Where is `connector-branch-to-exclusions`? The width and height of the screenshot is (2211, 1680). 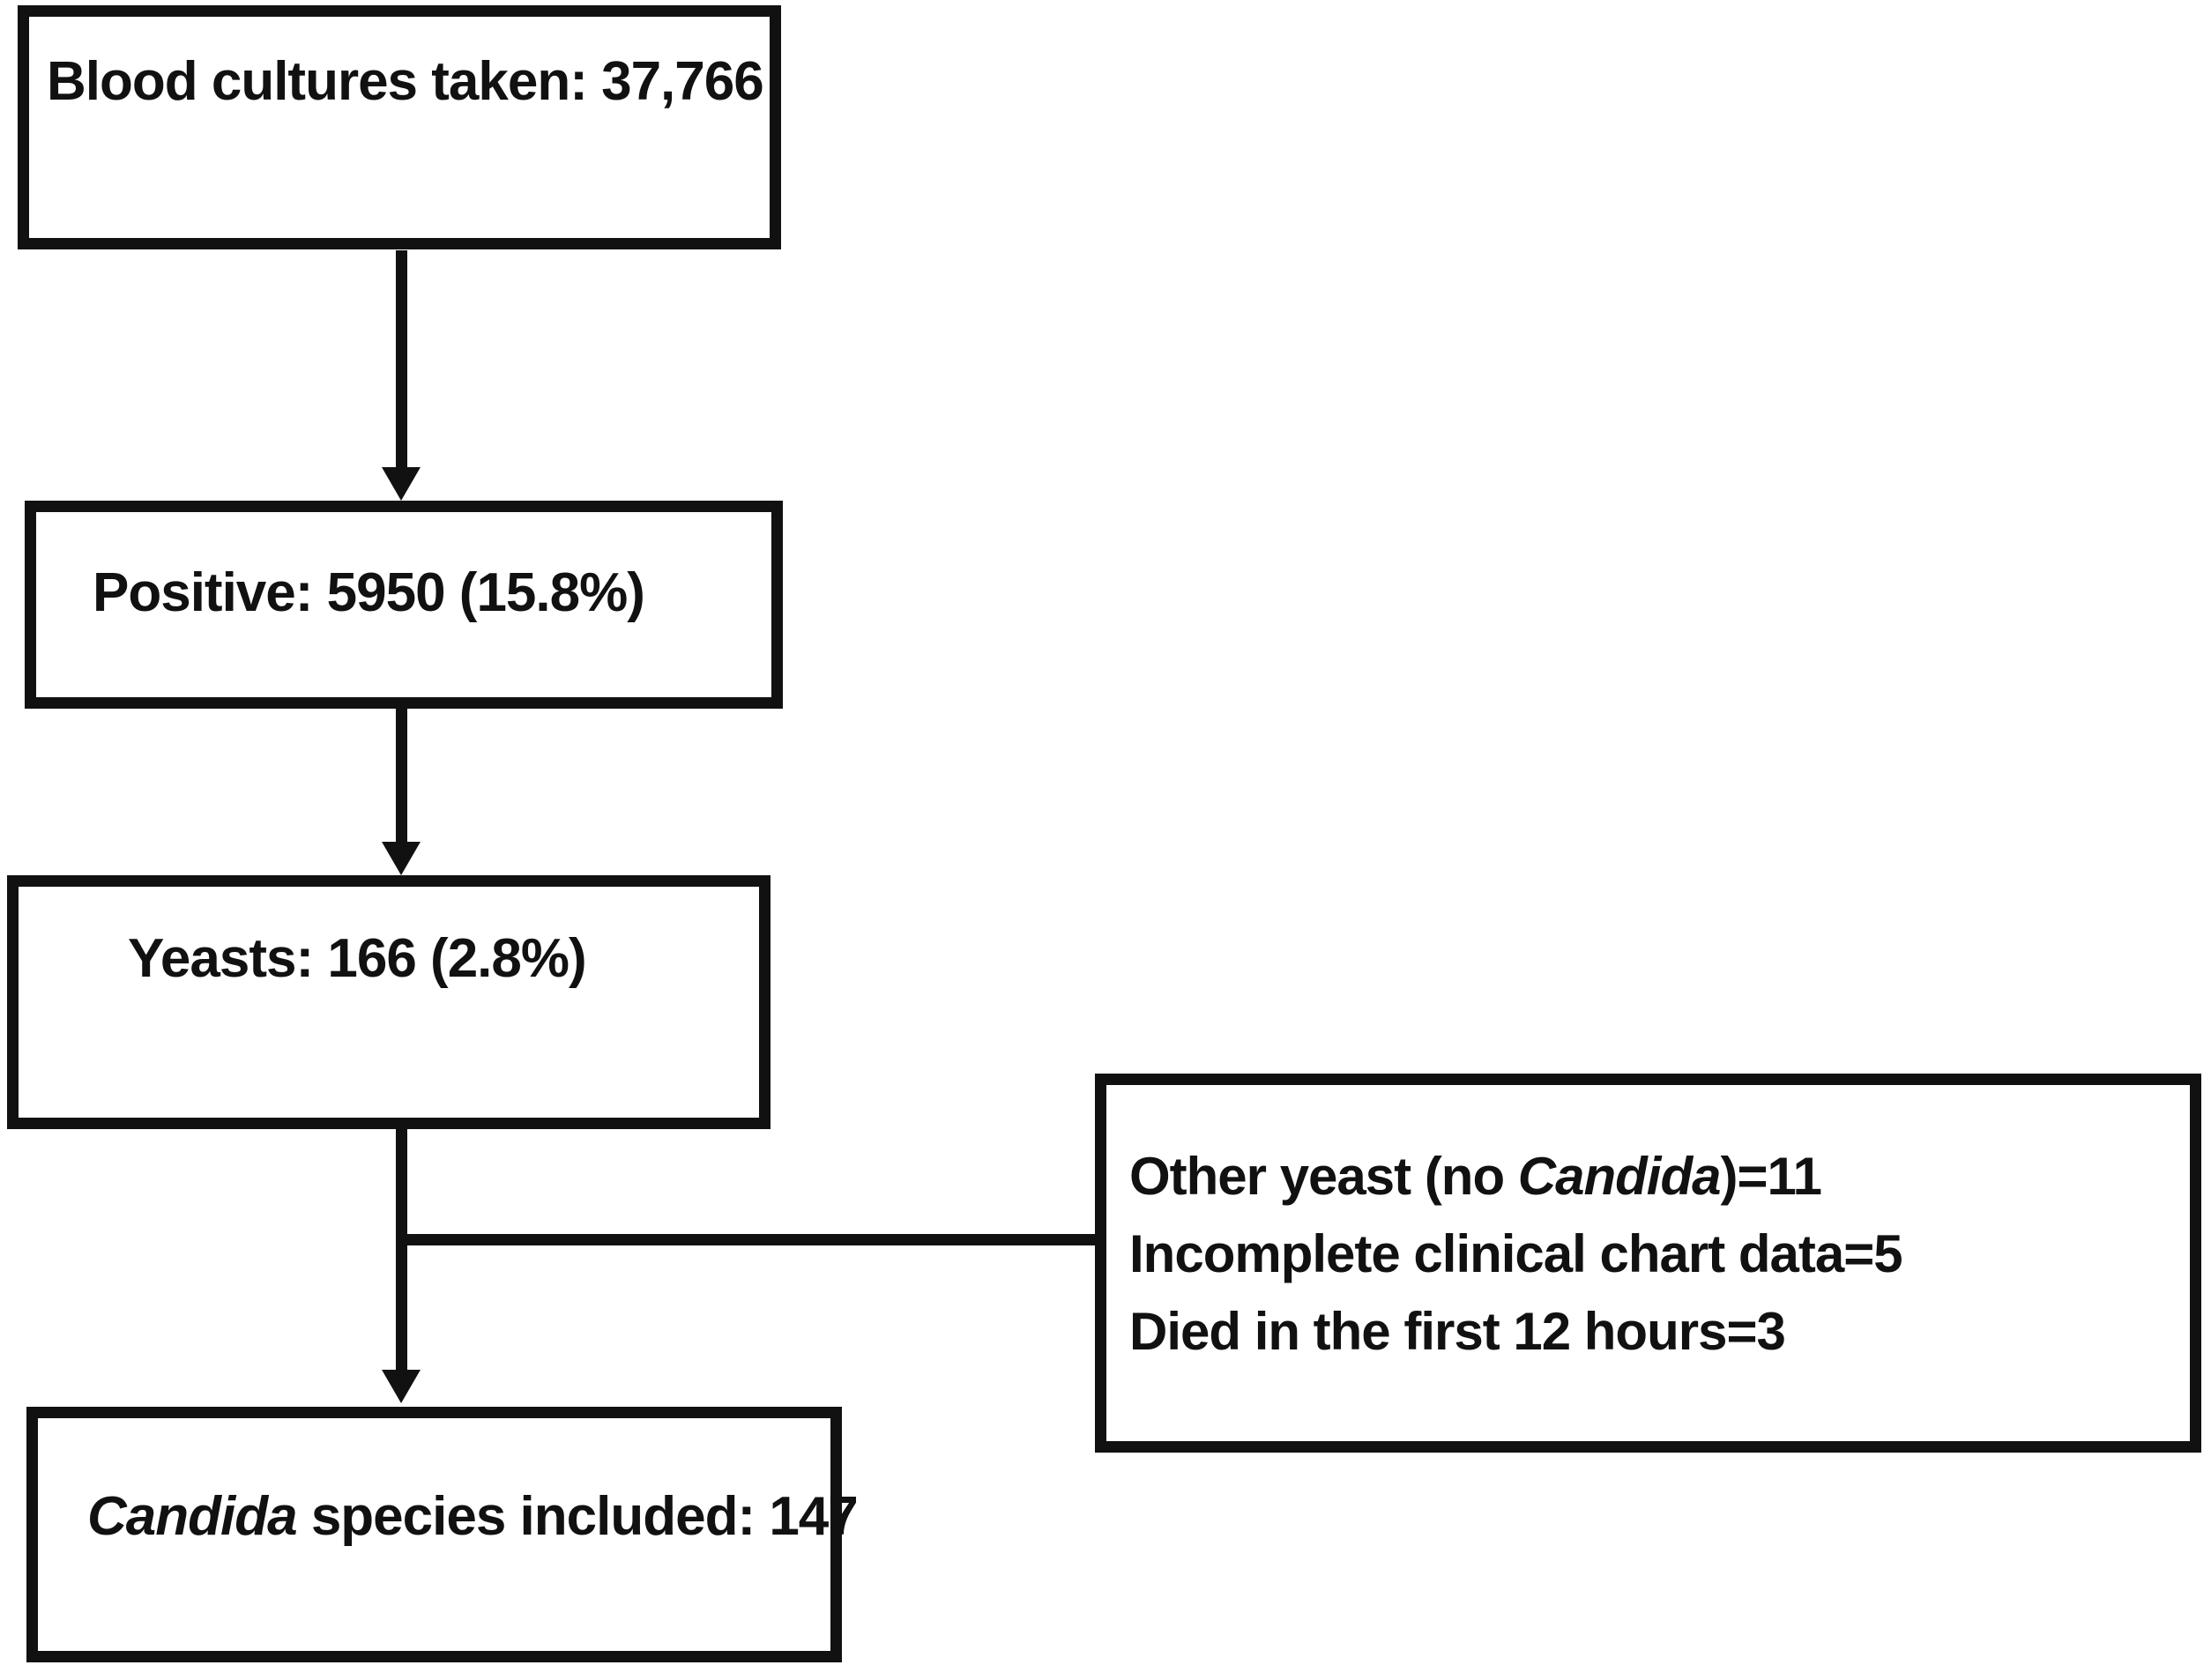
connector-branch-to-exclusions is located at coordinates (745, 1239).